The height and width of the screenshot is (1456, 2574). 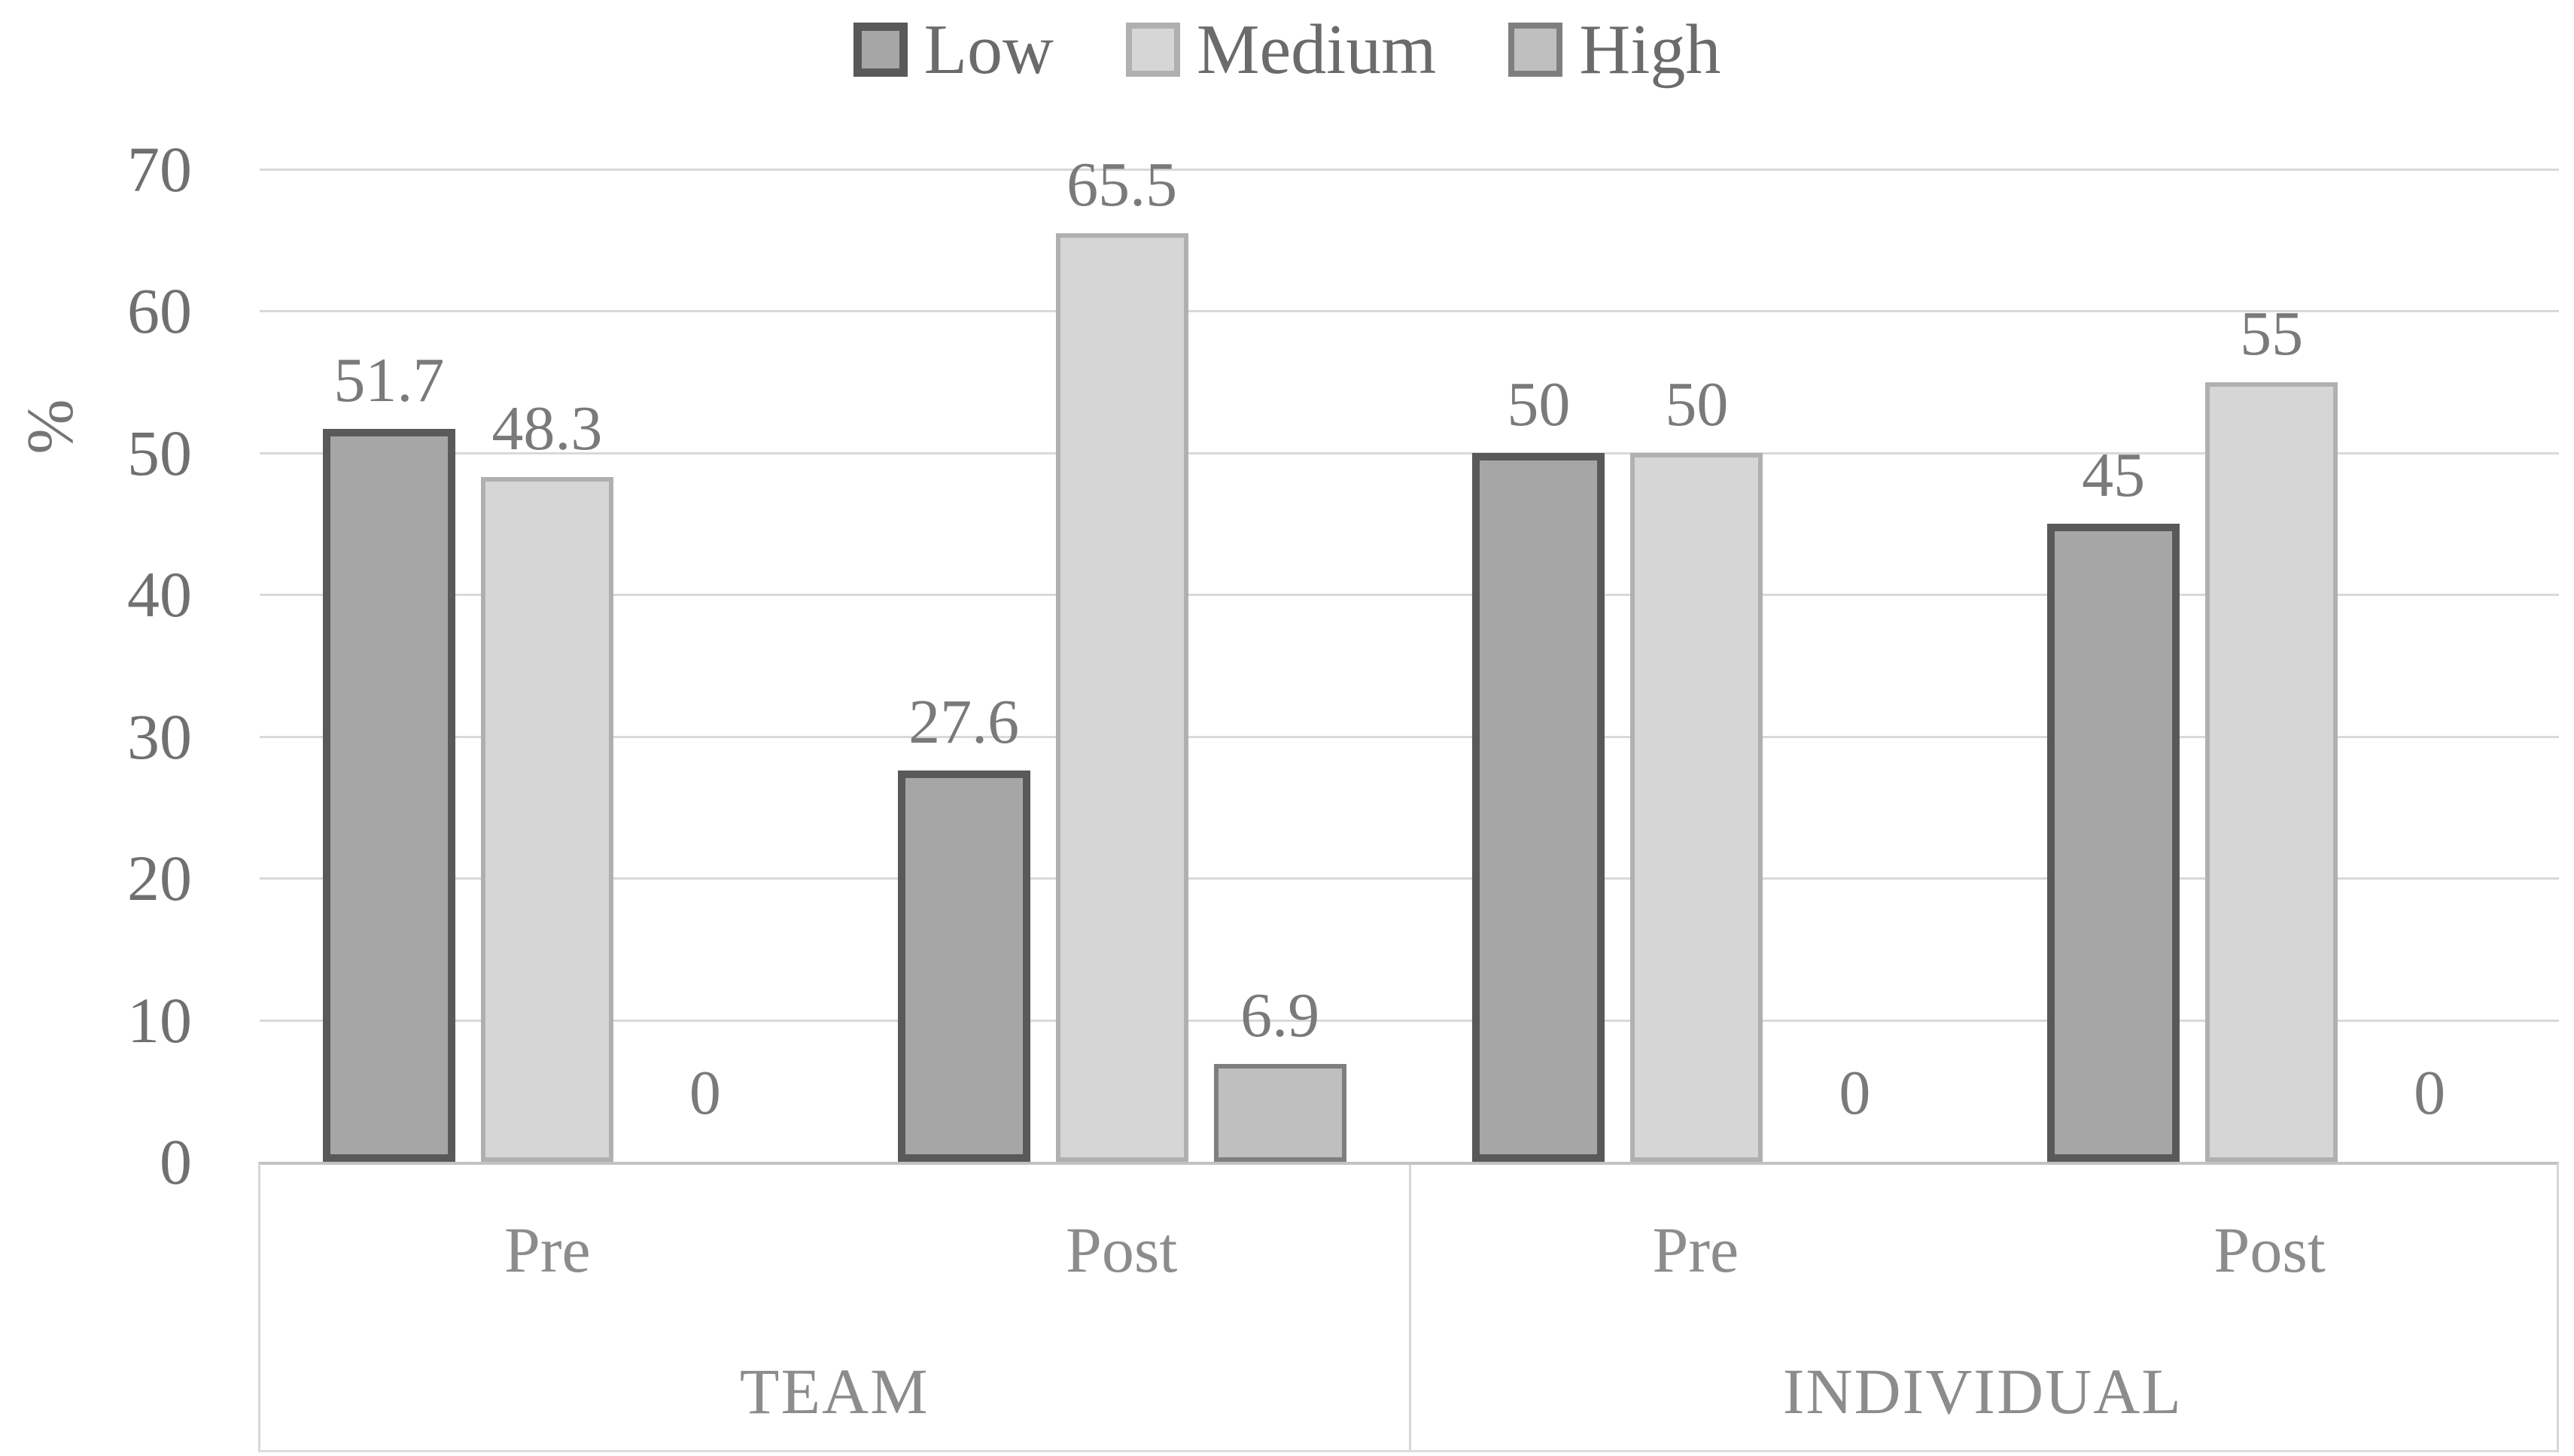 I want to click on y-tick-label-10: 10, so click(x=159, y=1019).